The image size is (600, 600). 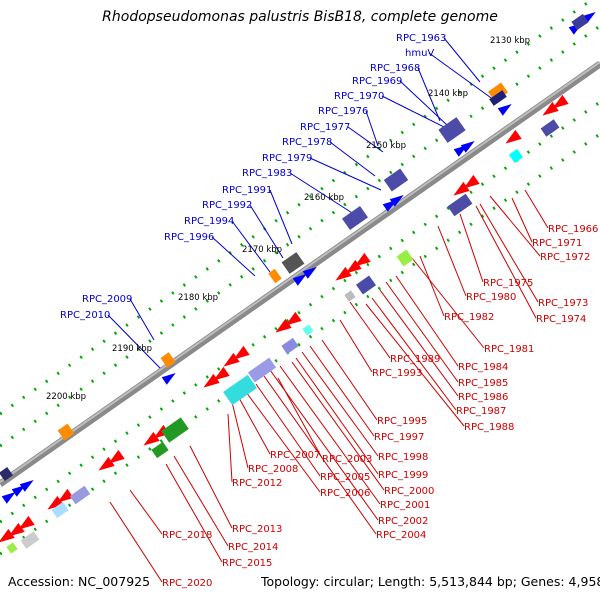 I want to click on gene-label-reverse: RPC_2006, so click(x=345, y=493).